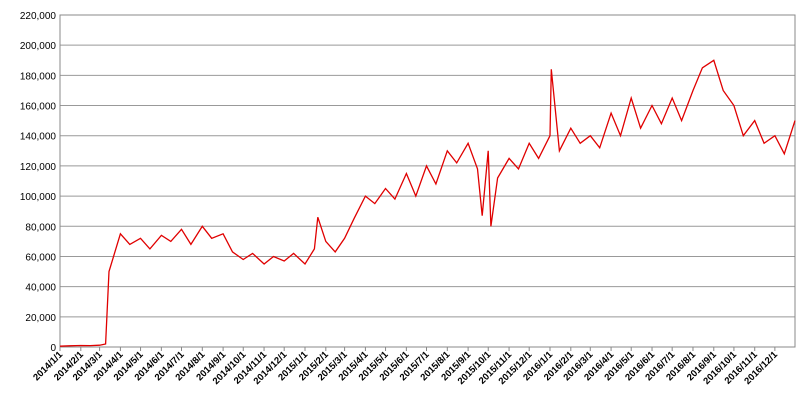 Image resolution: width=800 pixels, height=411 pixels. Describe the element at coordinates (38, 107) in the screenshot. I see `y-tick-label: 160,000` at that location.